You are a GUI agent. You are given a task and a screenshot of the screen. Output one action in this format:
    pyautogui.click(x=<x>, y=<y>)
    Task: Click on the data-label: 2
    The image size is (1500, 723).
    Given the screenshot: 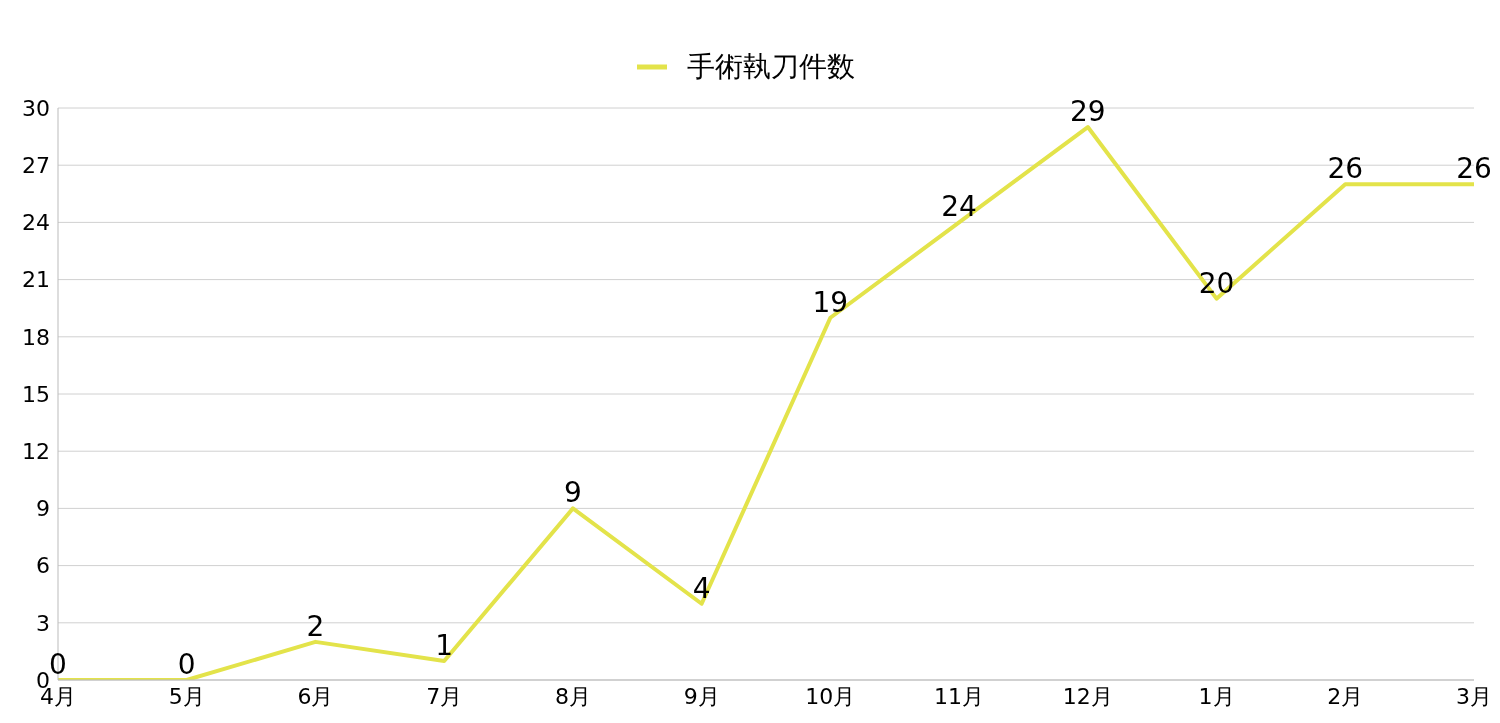 What is the action you would take?
    pyautogui.click(x=315, y=626)
    